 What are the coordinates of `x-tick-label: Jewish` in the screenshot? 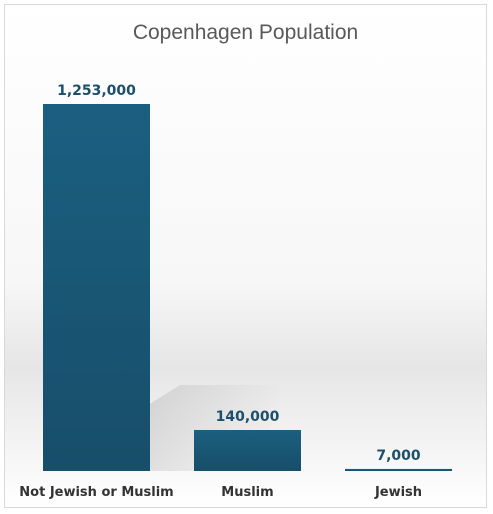 It's located at (398, 492).